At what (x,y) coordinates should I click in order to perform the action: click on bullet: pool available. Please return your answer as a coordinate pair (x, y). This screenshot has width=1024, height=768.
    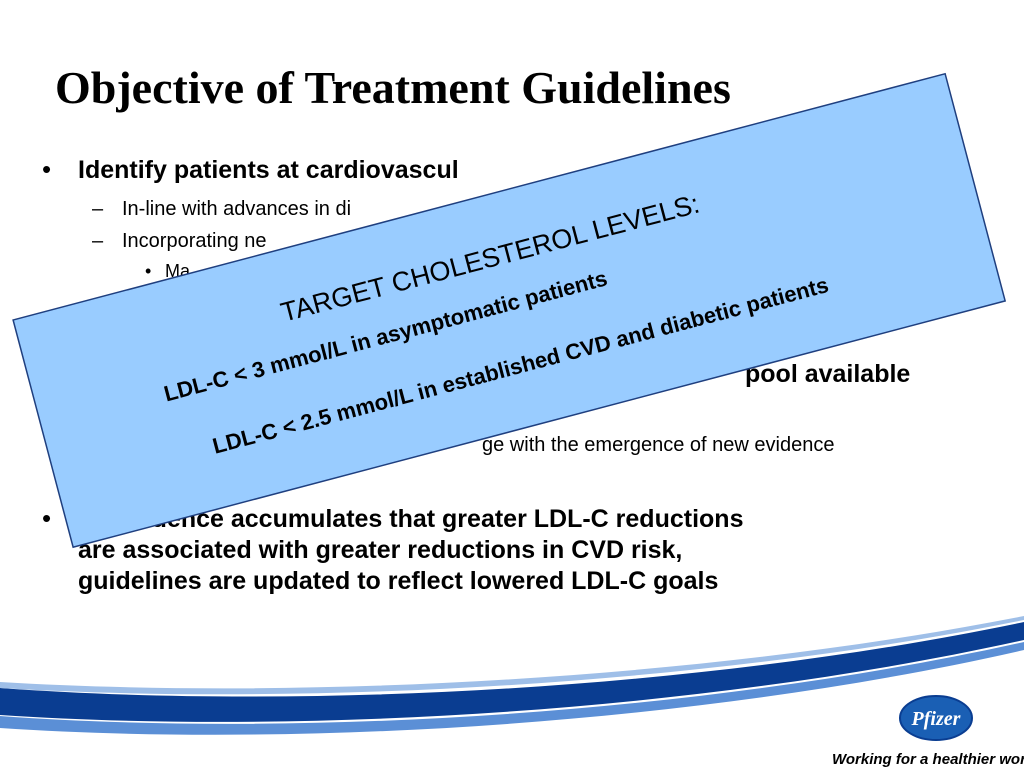
    Looking at the image, I should click on (827, 374).